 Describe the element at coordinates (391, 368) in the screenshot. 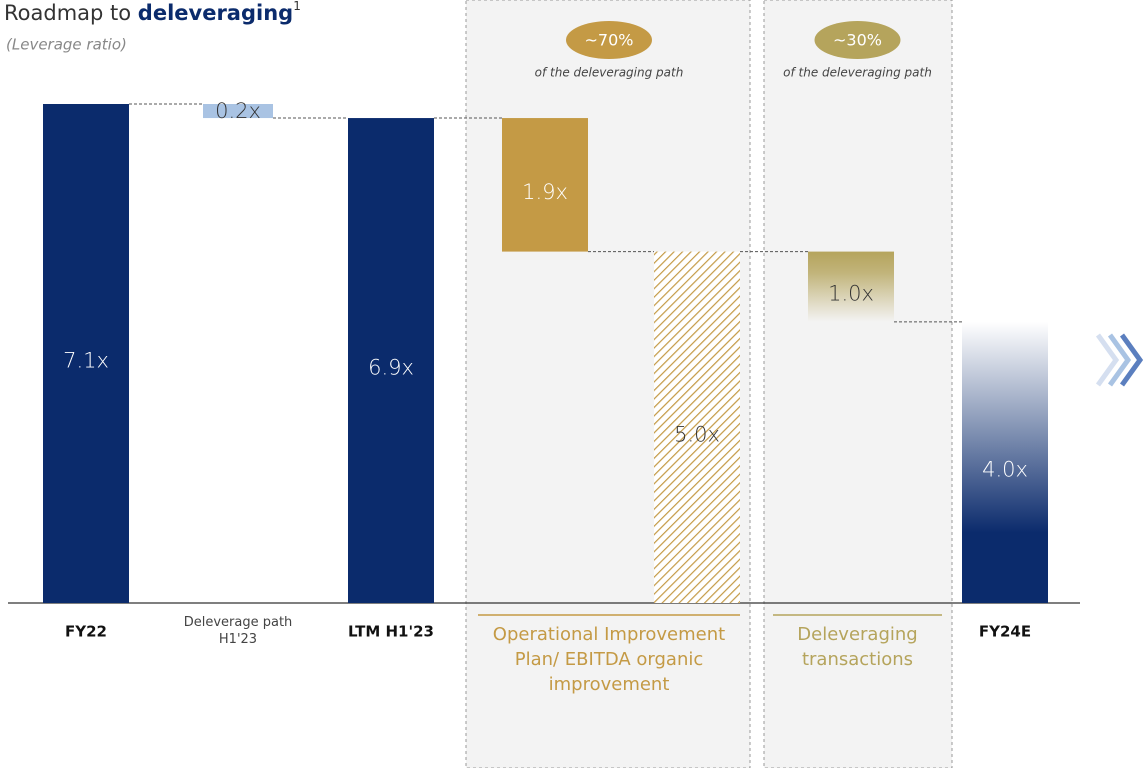

I see `value-label: 6.9x` at that location.